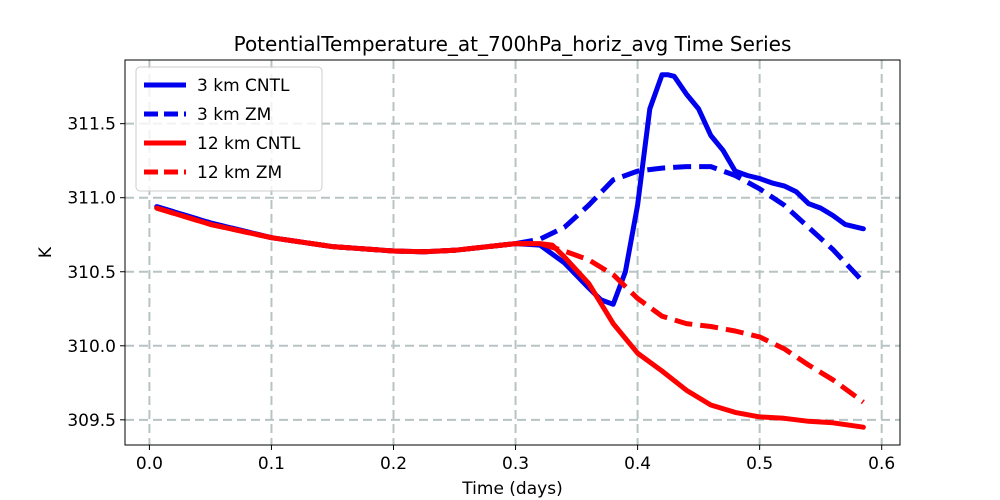 The image size is (1000, 500). Describe the element at coordinates (515, 464) in the screenshot. I see `x-tick-label: 0.3` at that location.